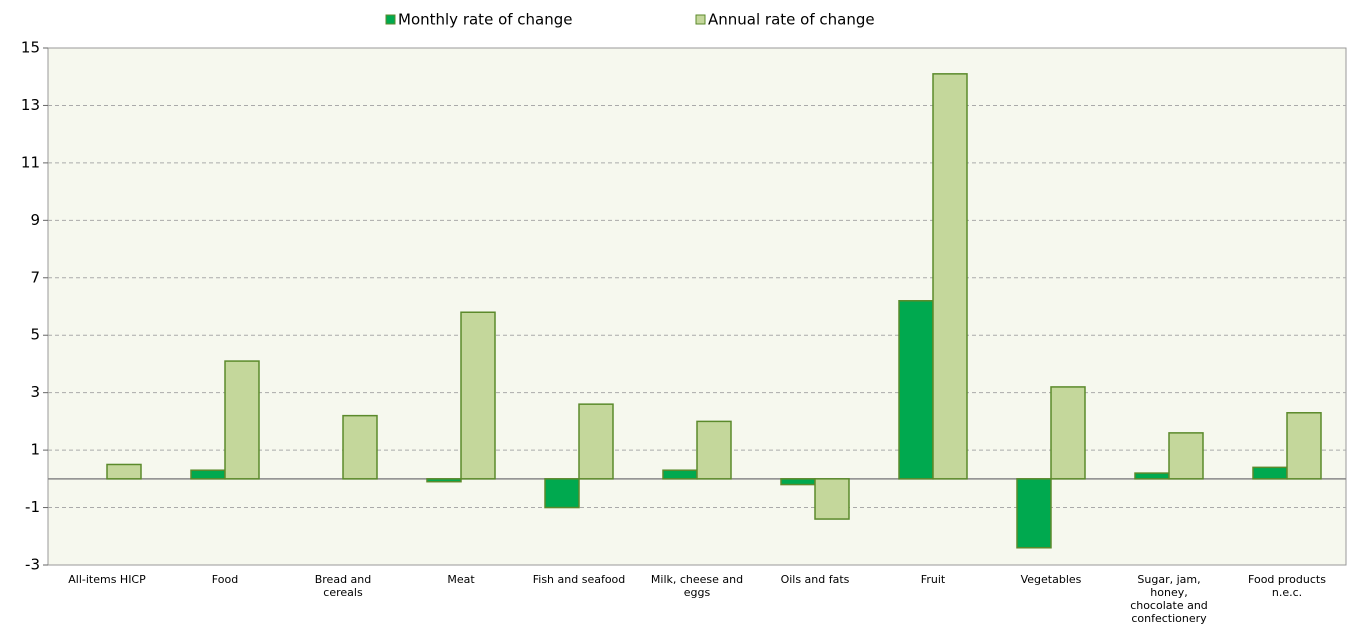 The height and width of the screenshot is (643, 1359). I want to click on x-tick-label: Vegetables, so click(1051, 579).